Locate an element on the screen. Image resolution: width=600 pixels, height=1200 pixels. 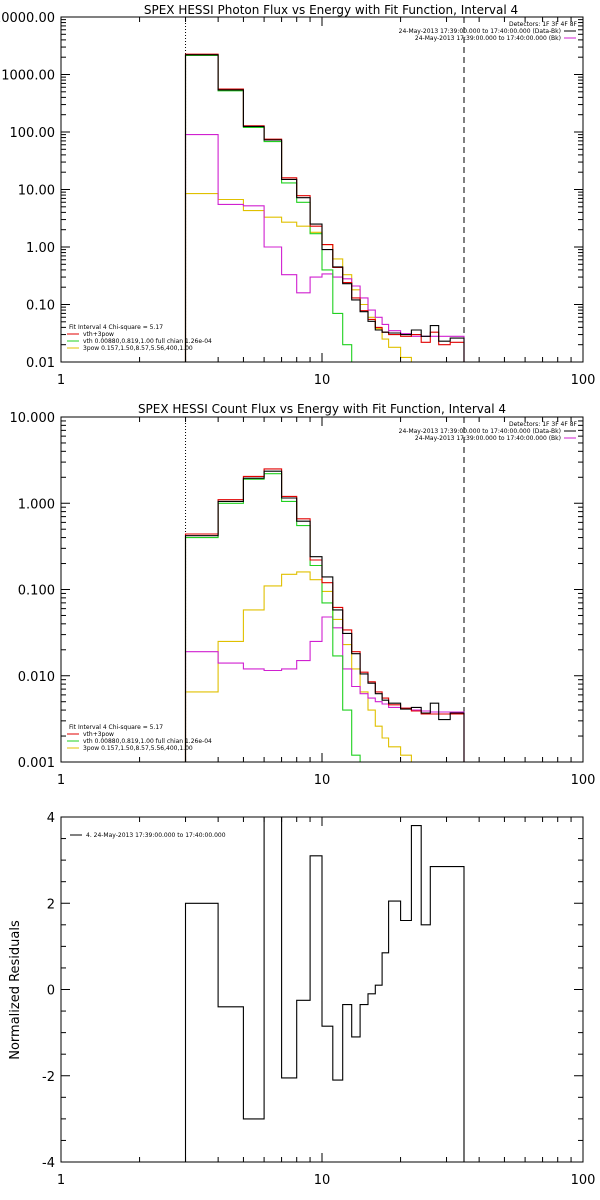
count-flux-x-tick-label: 10 is located at coordinates (322, 780).